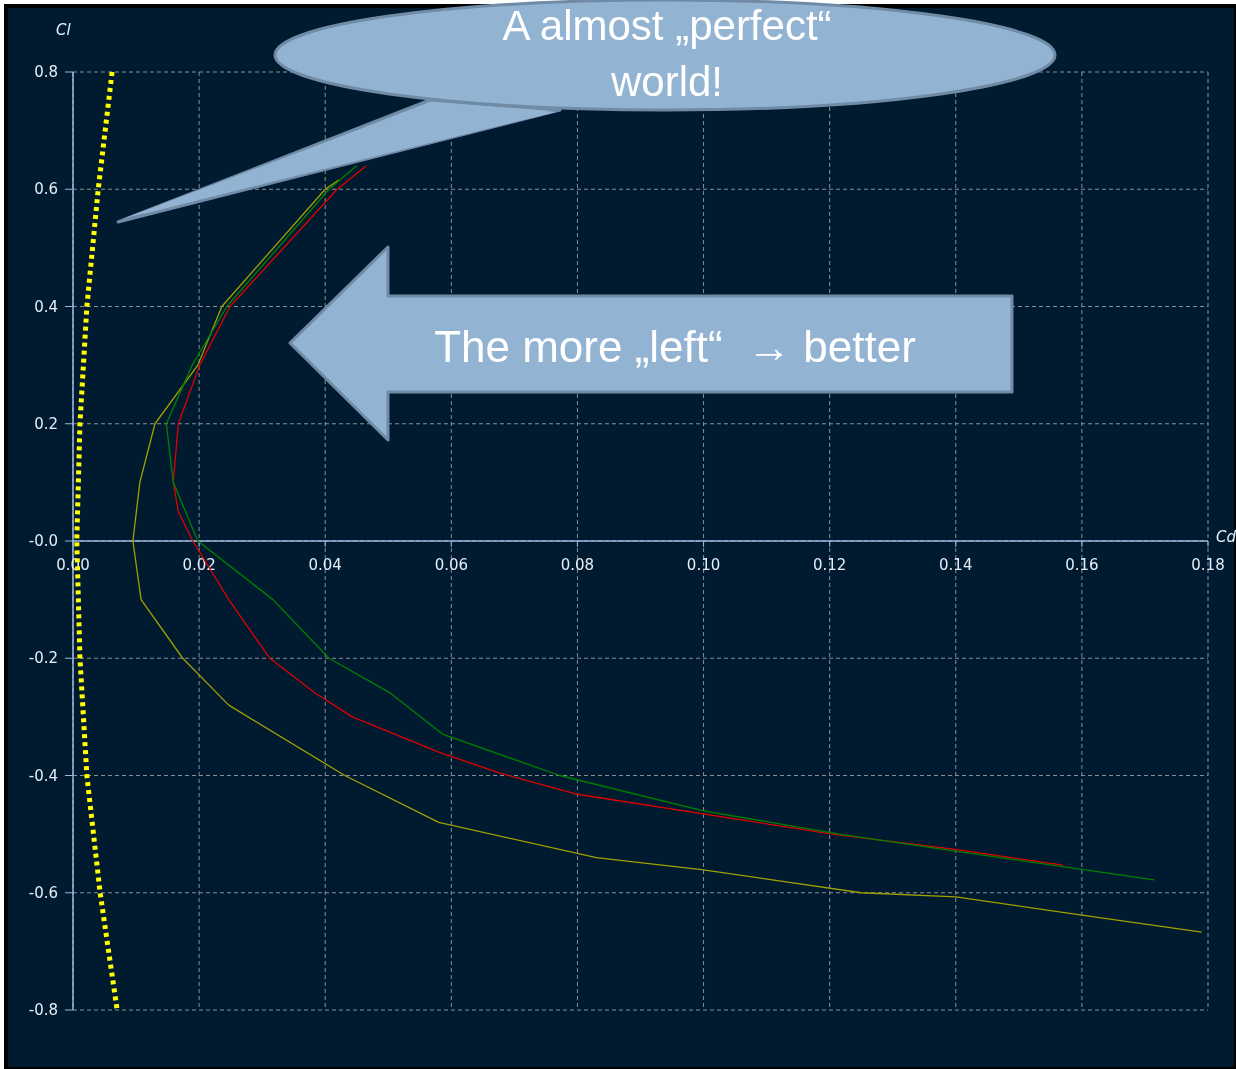  Describe the element at coordinates (675, 346) in the screenshot. I see `annotation: The more „left“ → better` at that location.